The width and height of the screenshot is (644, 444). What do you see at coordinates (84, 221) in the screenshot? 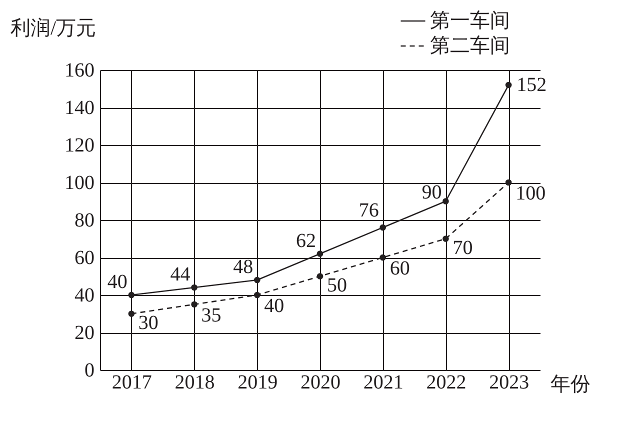
I see `y-tick-label: 80` at bounding box center [84, 221].